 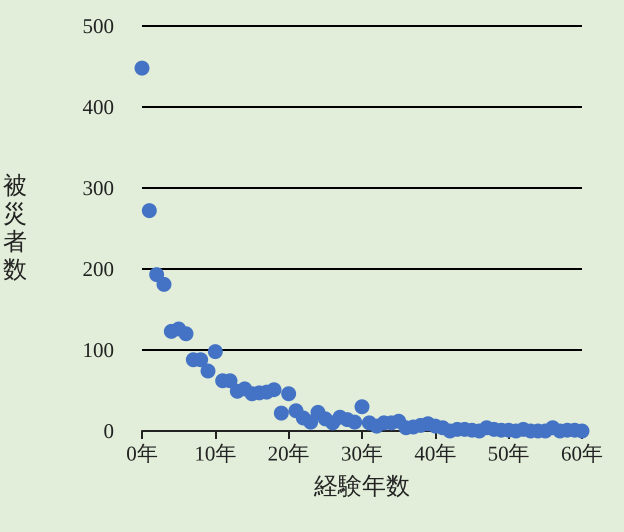 I want to click on x-axis-title: 経験年数, so click(x=361, y=487).